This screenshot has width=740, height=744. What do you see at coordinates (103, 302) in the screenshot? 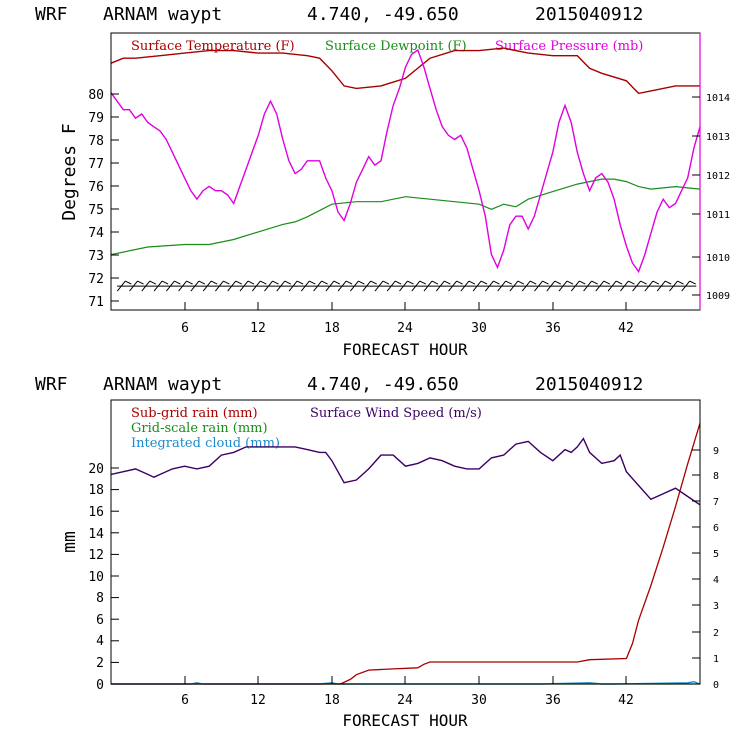
I see `y-tick: 71` at bounding box center [103, 302].